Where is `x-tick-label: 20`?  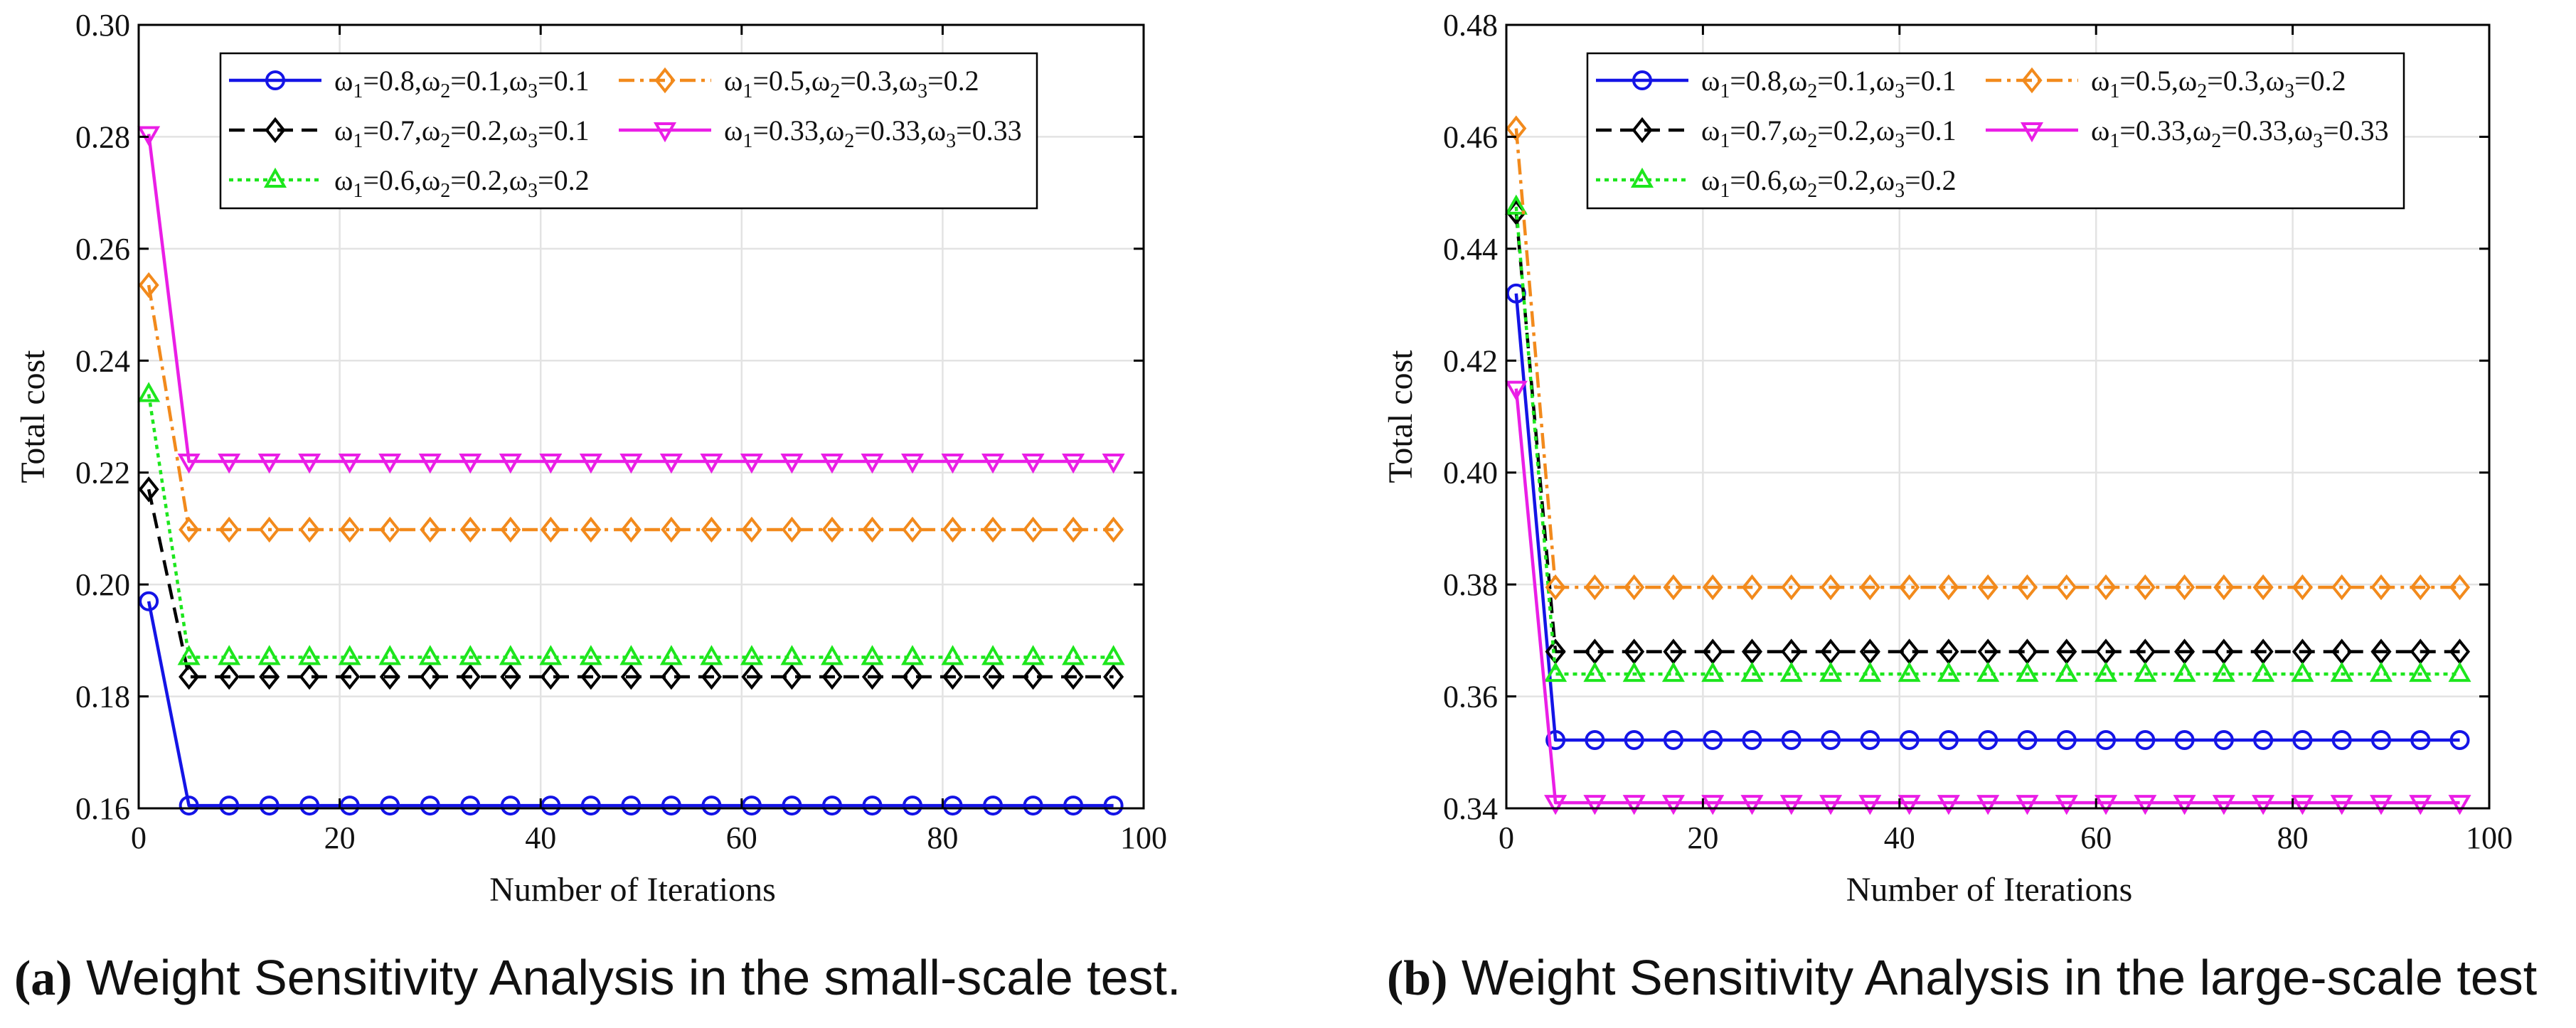 x-tick-label: 20 is located at coordinates (340, 838).